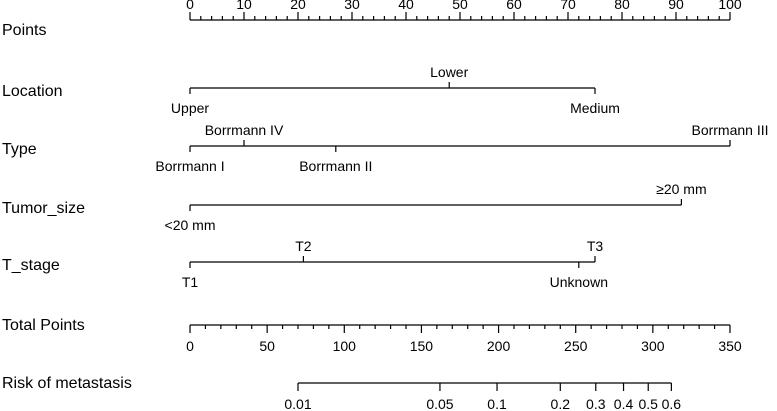 This screenshot has width=777, height=411. I want to click on variable-level-label: T2, so click(303, 246).